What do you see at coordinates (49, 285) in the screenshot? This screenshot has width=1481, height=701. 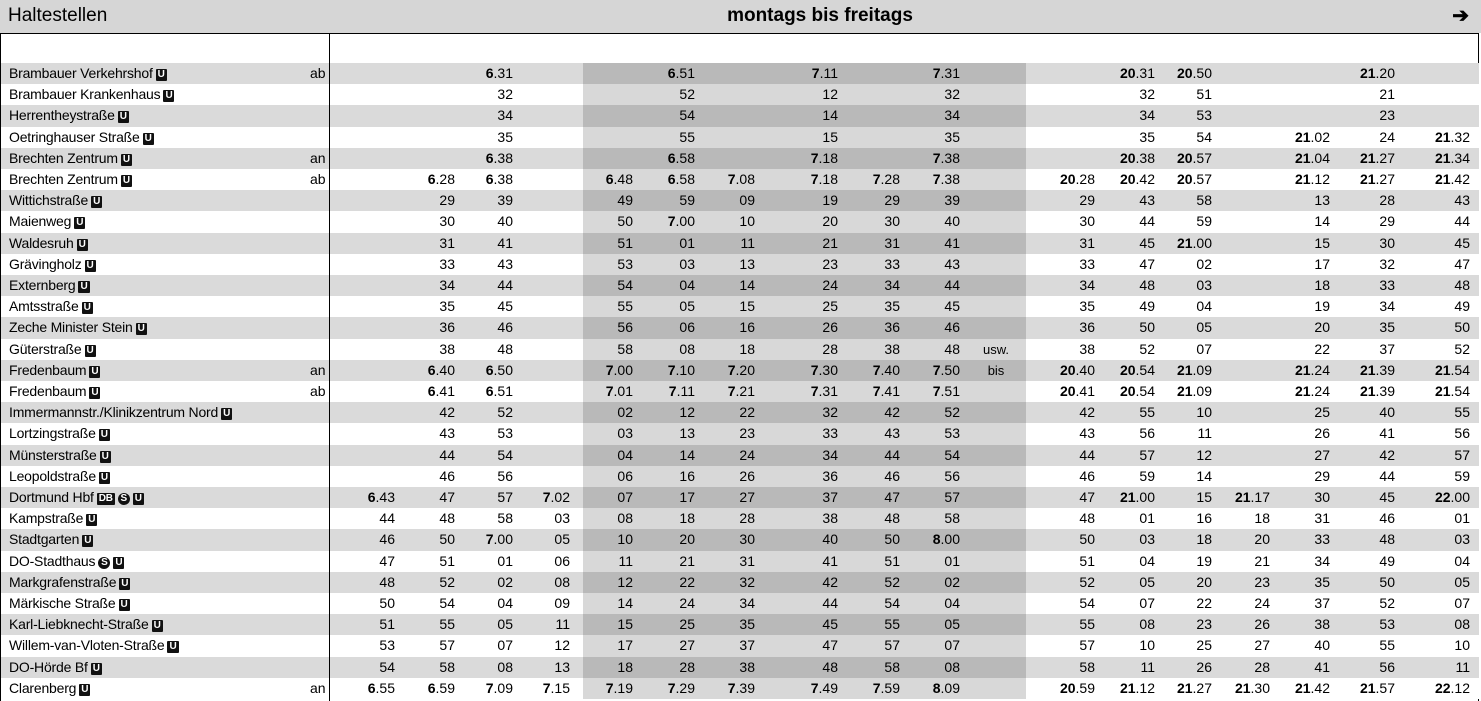 I see `stop-name: Externberg U` at bounding box center [49, 285].